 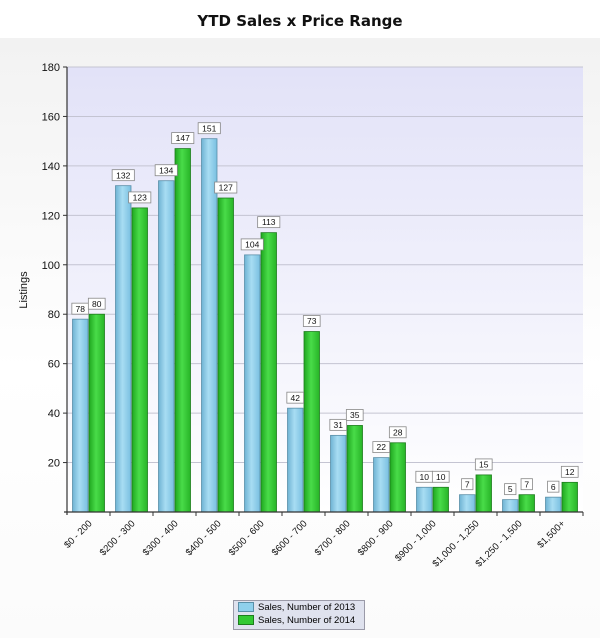 What do you see at coordinates (333, 538) in the screenshot?
I see `x-tick-label: $700 - 800` at bounding box center [333, 538].